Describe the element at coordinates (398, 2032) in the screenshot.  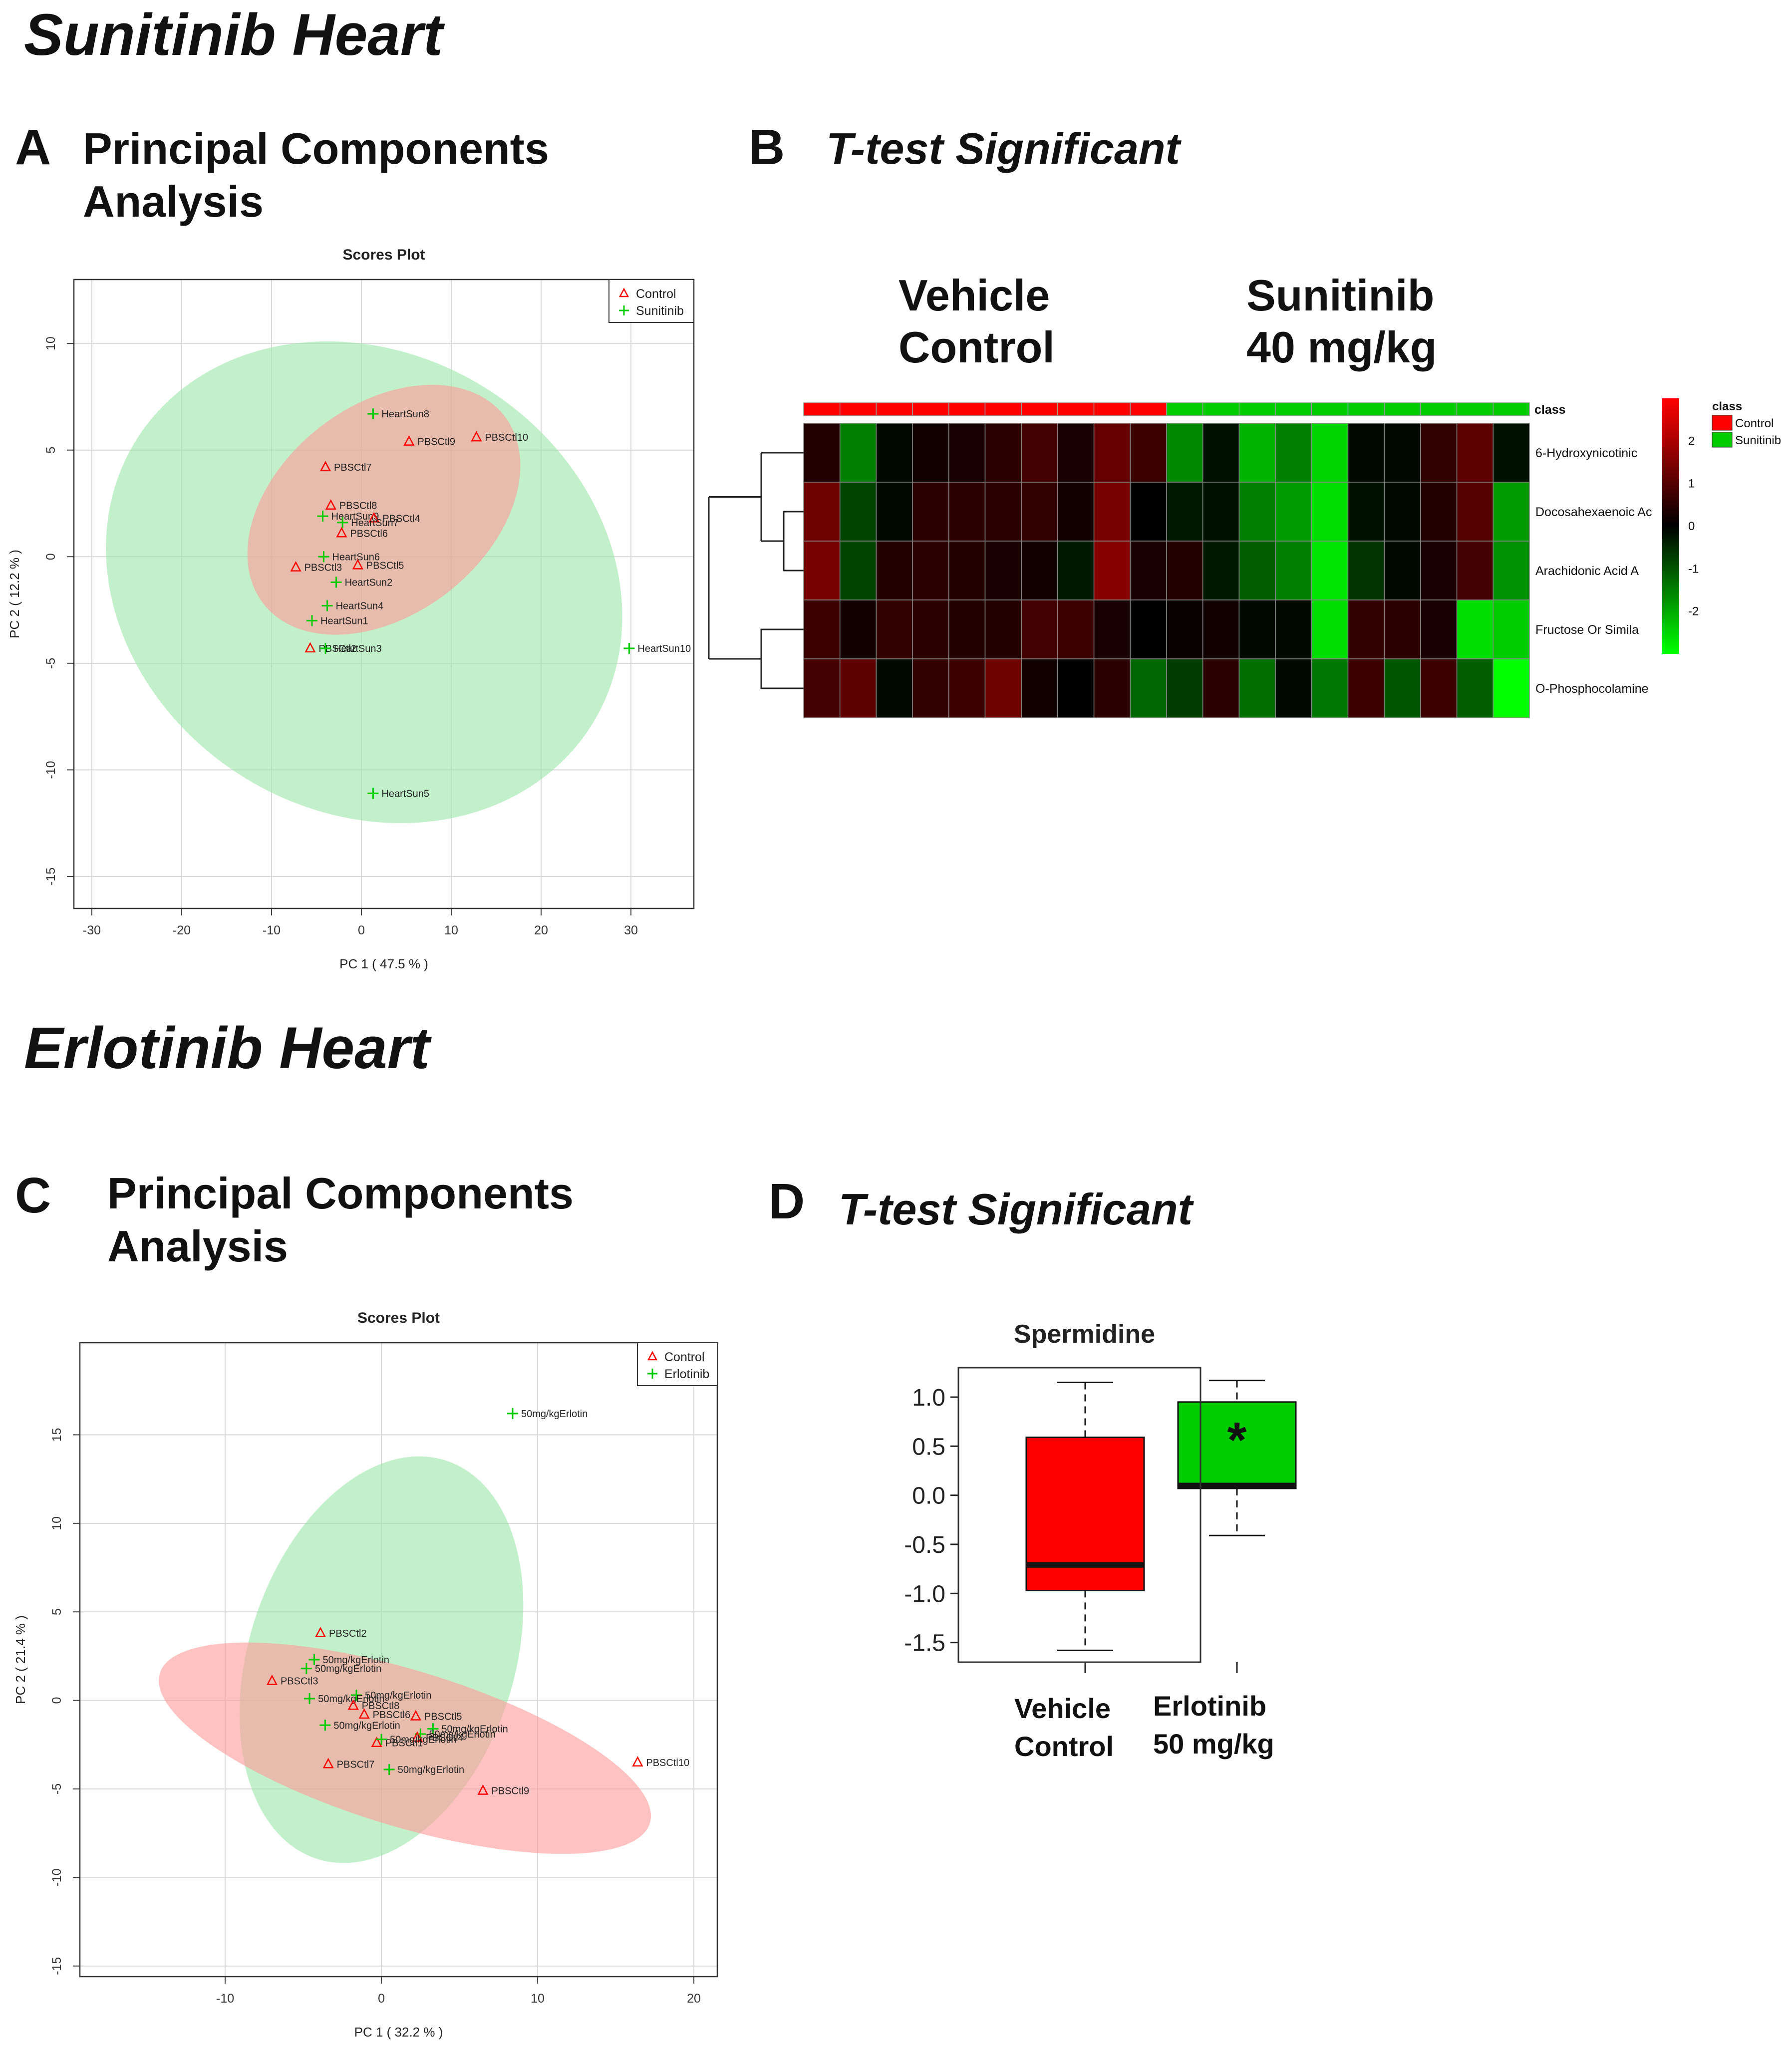
I see `x-axis-label: PC 1 ( 32.2 % )` at that location.